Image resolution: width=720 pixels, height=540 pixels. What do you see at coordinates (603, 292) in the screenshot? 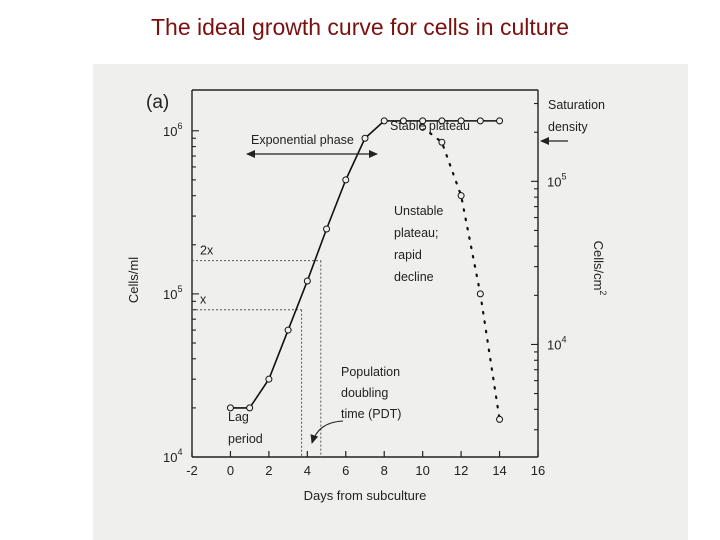
I see `y-axis-right-title-superscript: 2` at bounding box center [603, 292].